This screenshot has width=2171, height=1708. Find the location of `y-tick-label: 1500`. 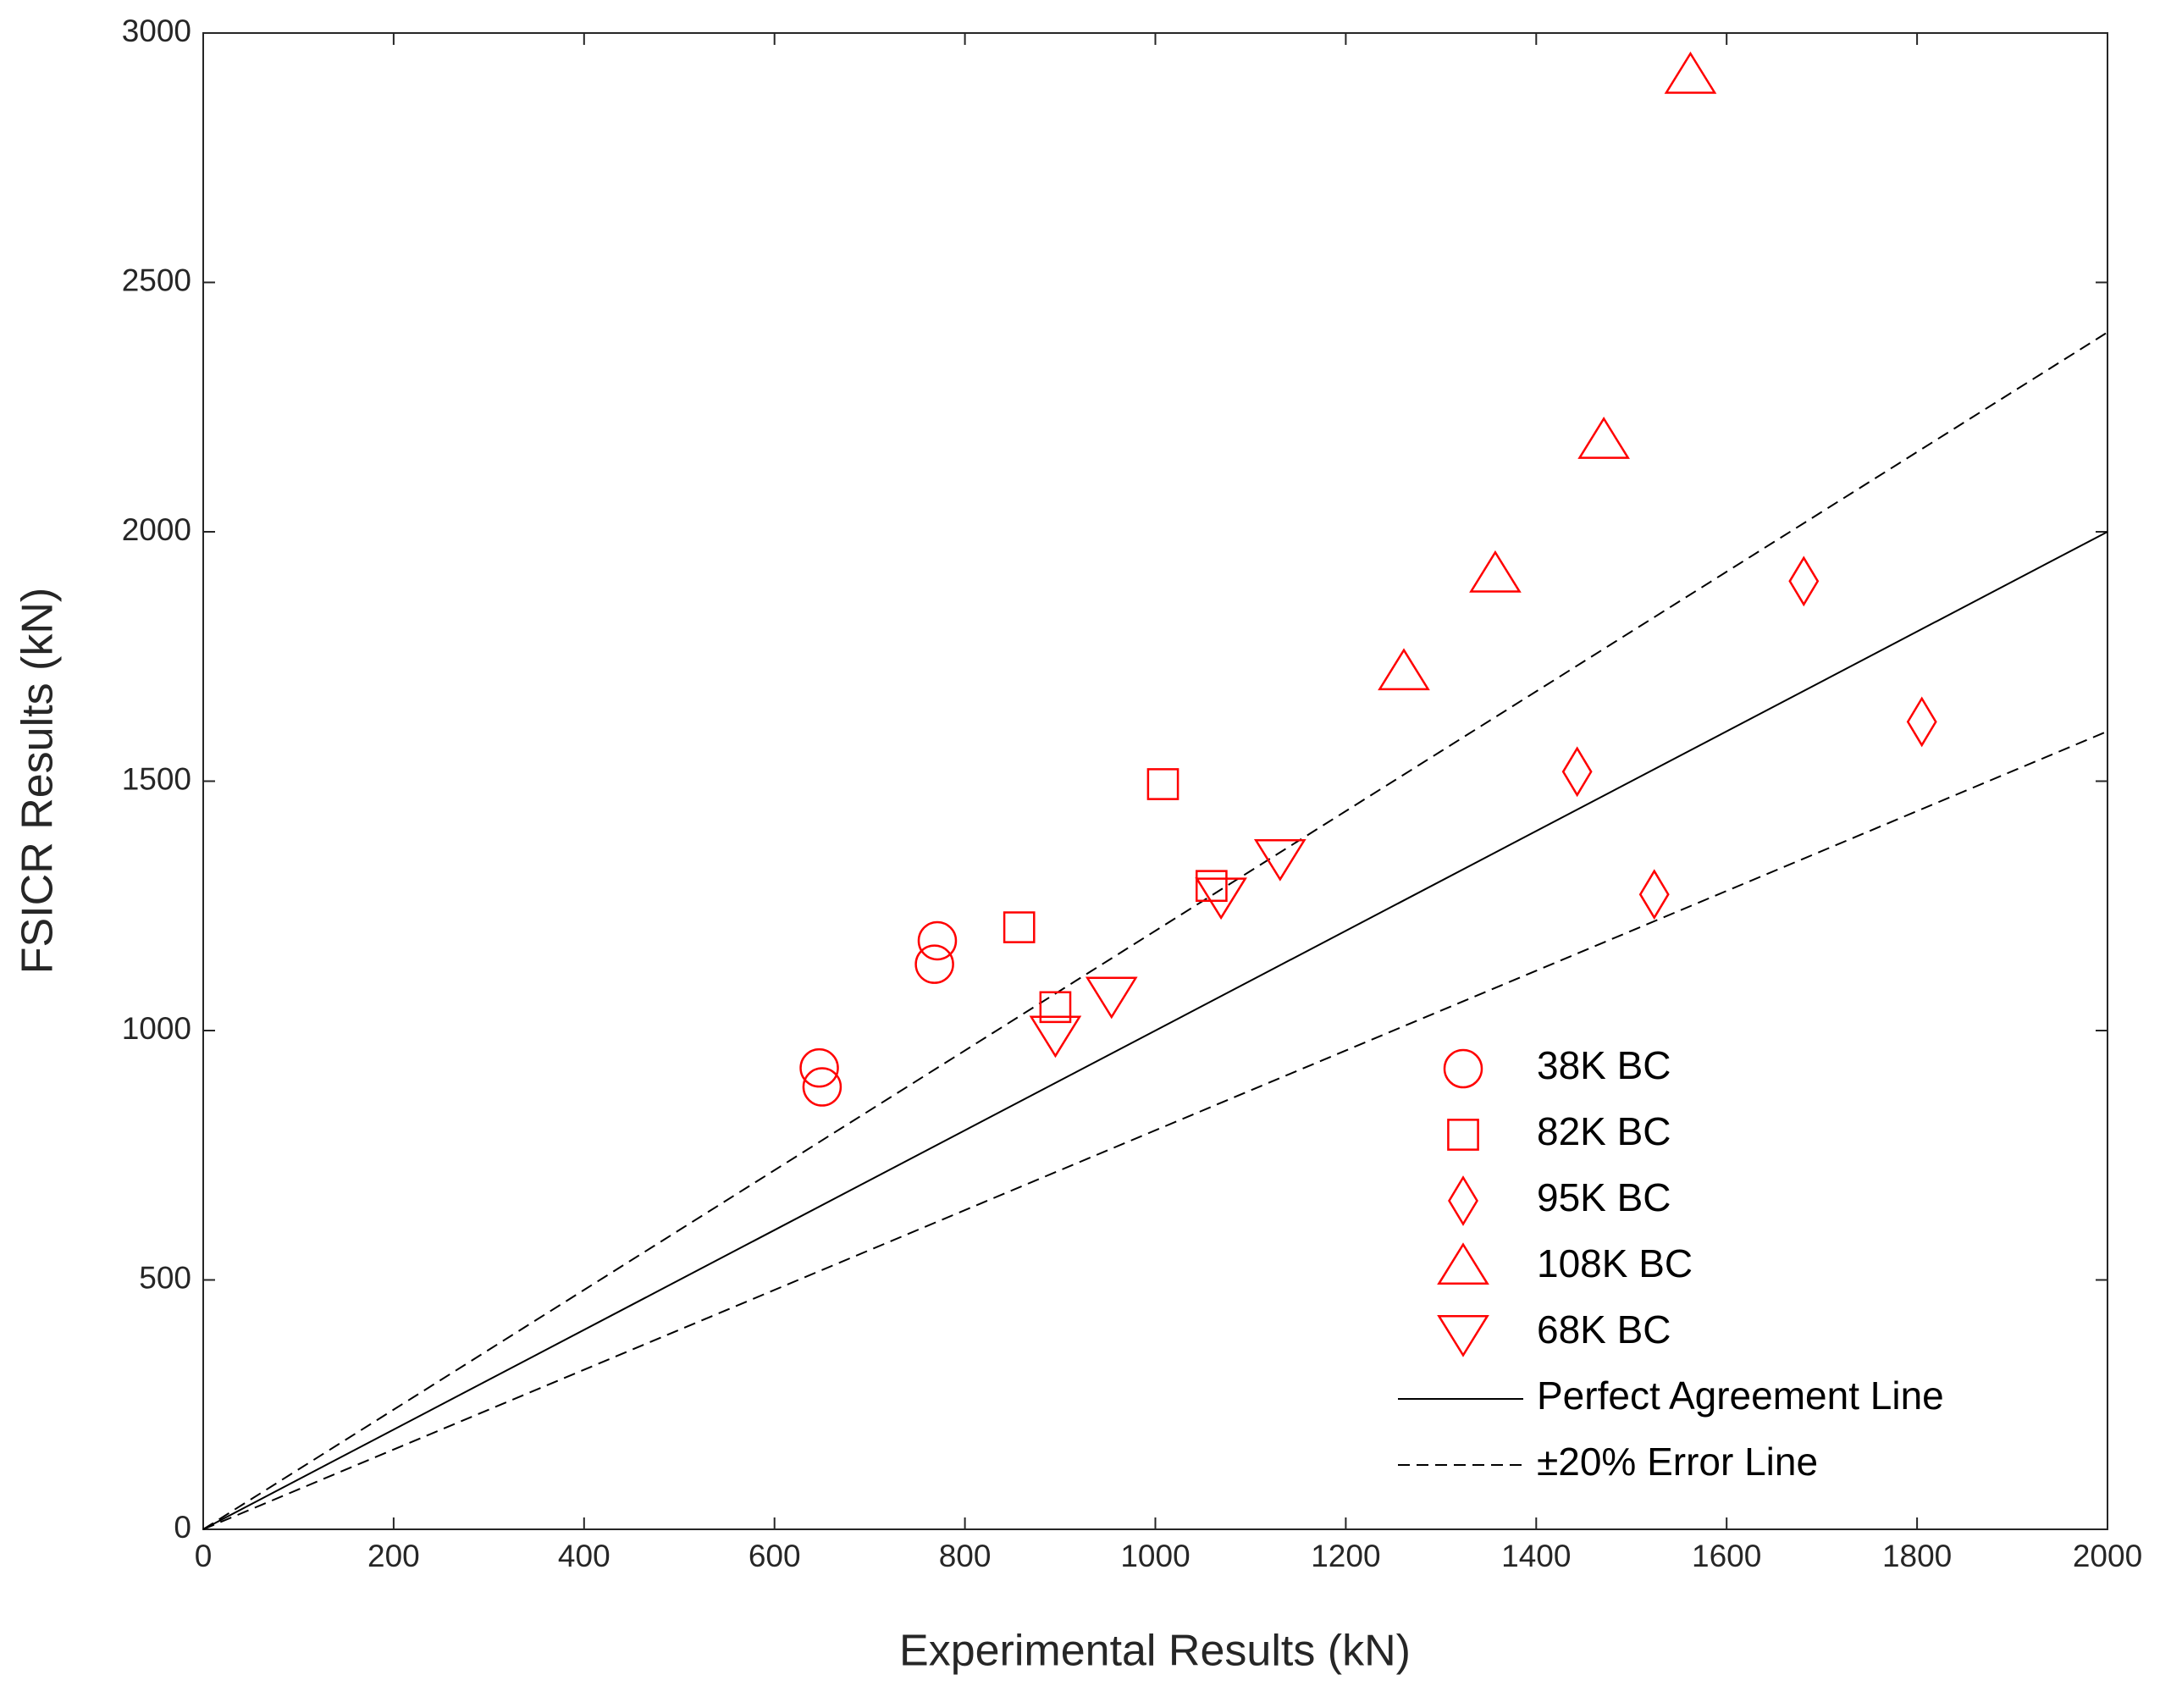

y-tick-label: 1500 is located at coordinates (156, 779).